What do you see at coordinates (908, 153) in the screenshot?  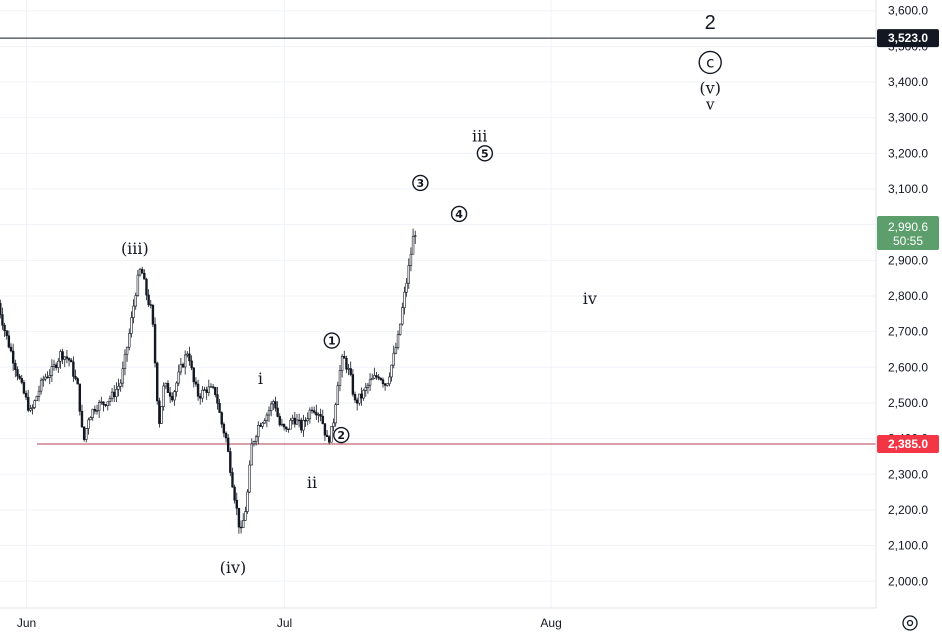 I see `price-tick-label: 3,200.0` at bounding box center [908, 153].